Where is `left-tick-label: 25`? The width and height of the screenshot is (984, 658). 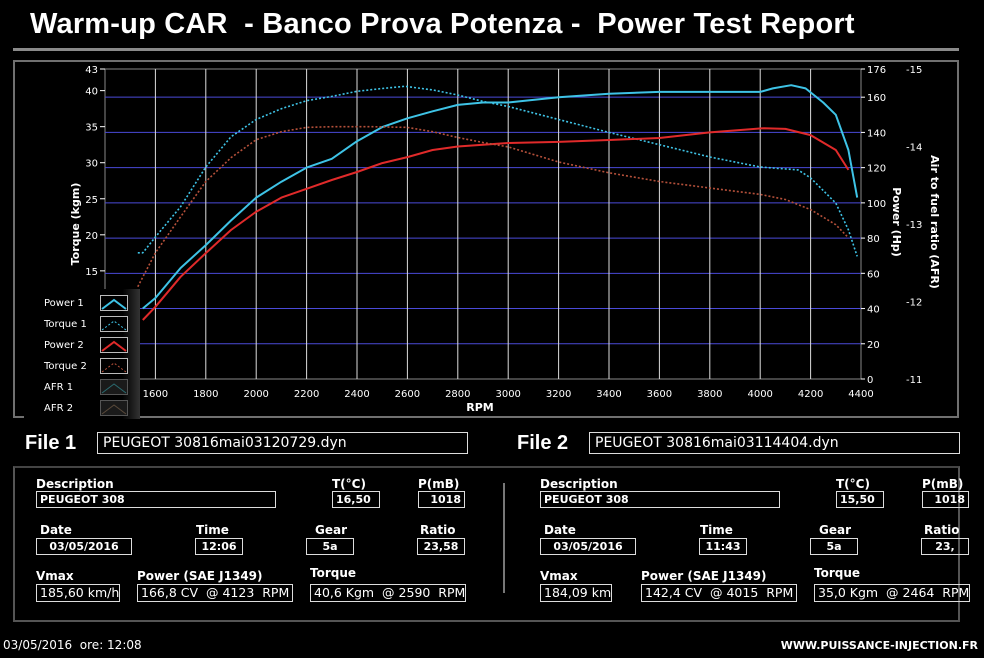 left-tick-label: 25 is located at coordinates (91, 200).